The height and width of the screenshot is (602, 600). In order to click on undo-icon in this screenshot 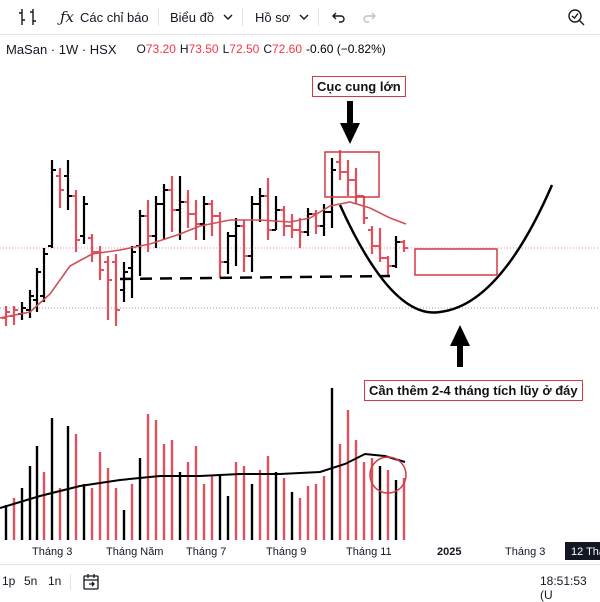, I will do `click(338, 17)`.